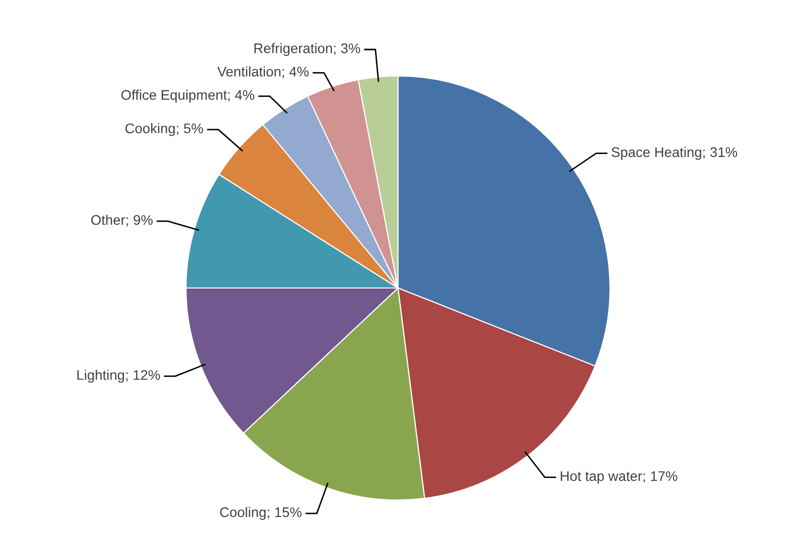  I want to click on slice-label: Cooking; 5%, so click(164, 129).